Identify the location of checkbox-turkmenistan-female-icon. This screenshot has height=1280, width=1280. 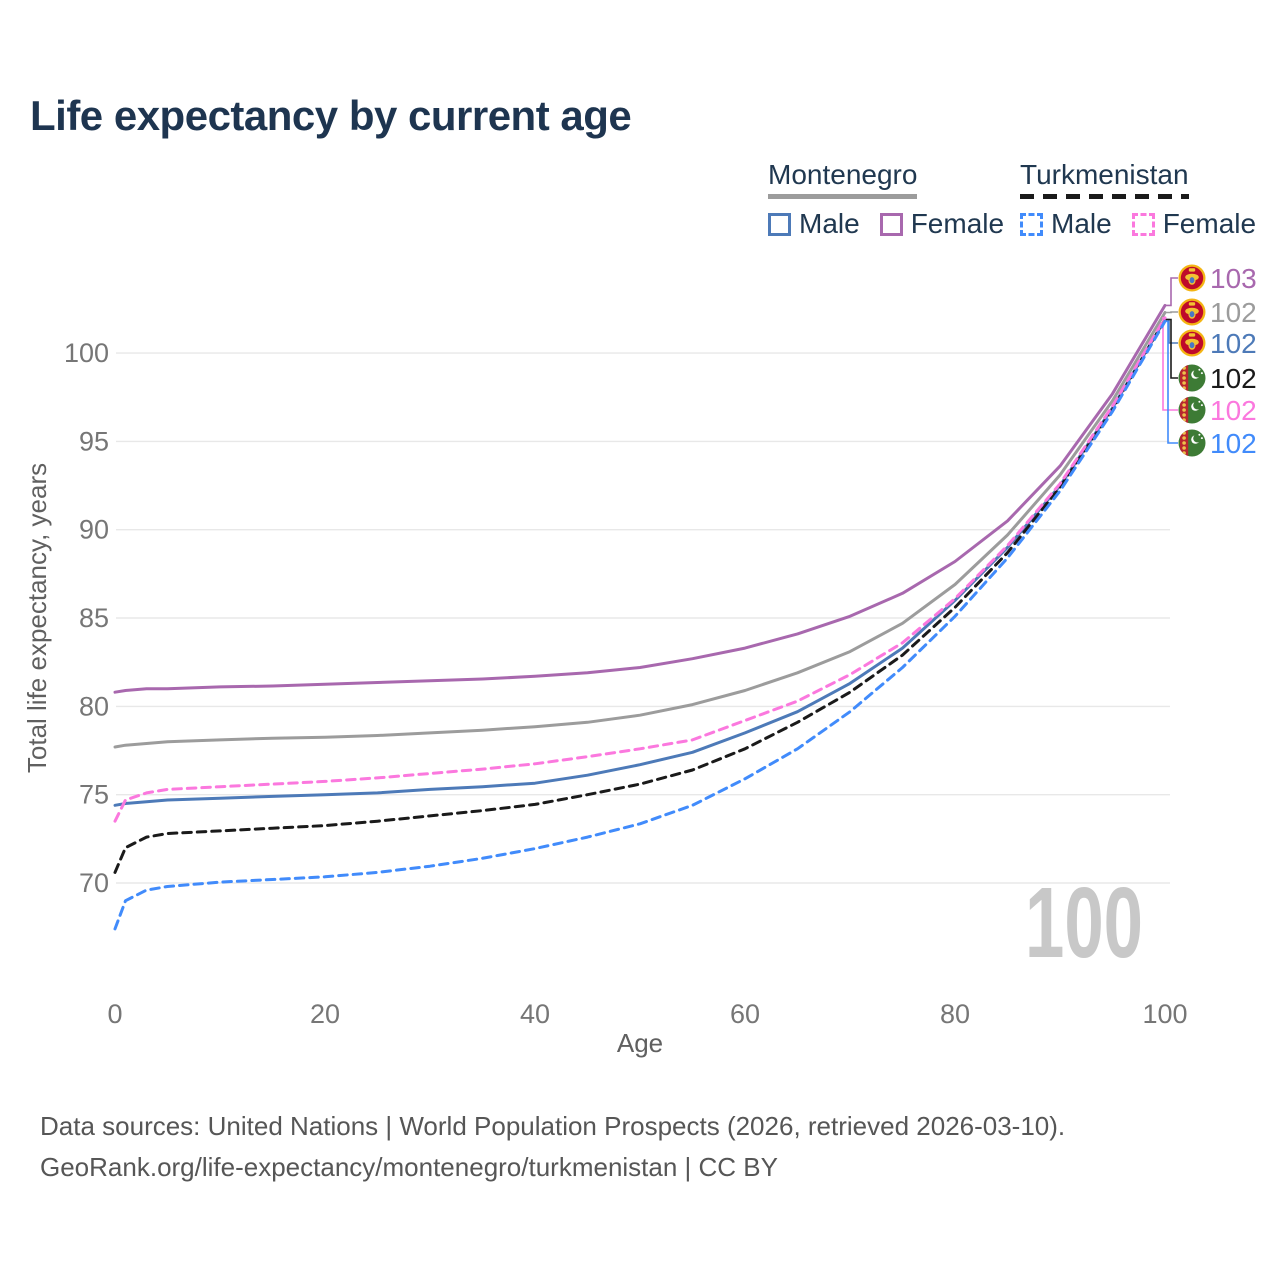
(1143, 224).